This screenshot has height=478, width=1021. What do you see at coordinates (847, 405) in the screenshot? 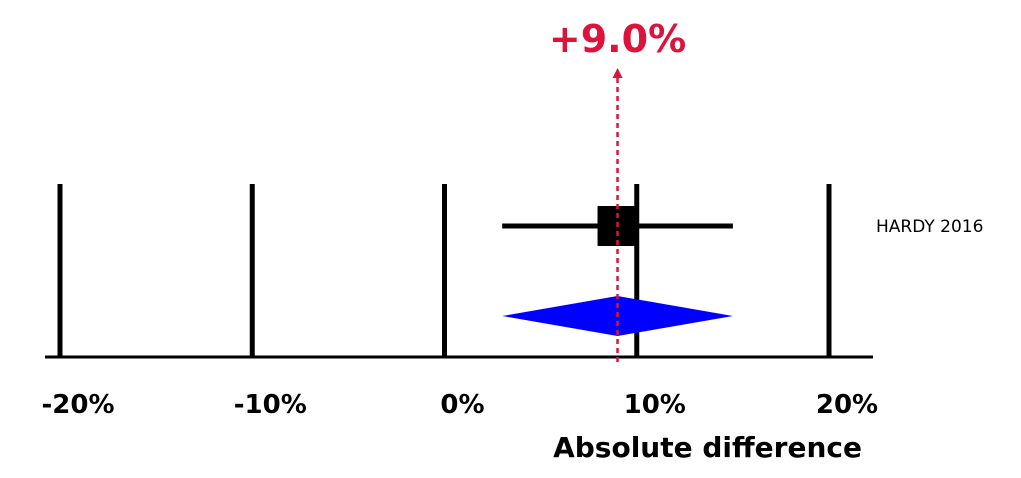
I see `tick-label-4: 20%` at bounding box center [847, 405].